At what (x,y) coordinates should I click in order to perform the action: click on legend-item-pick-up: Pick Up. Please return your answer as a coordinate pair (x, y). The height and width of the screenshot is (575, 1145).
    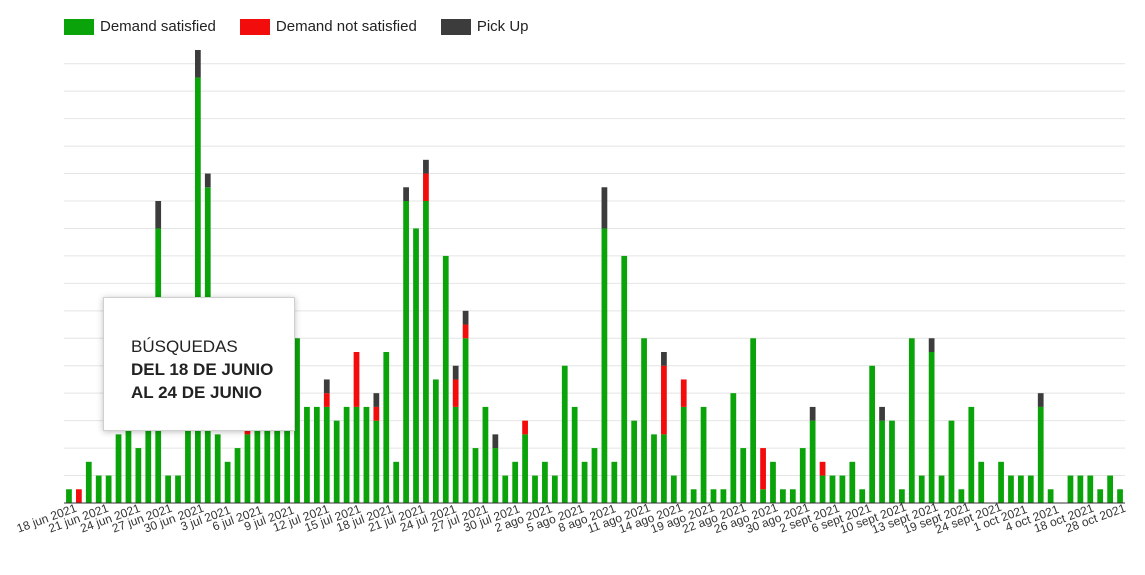
    Looking at the image, I should click on (484, 26).